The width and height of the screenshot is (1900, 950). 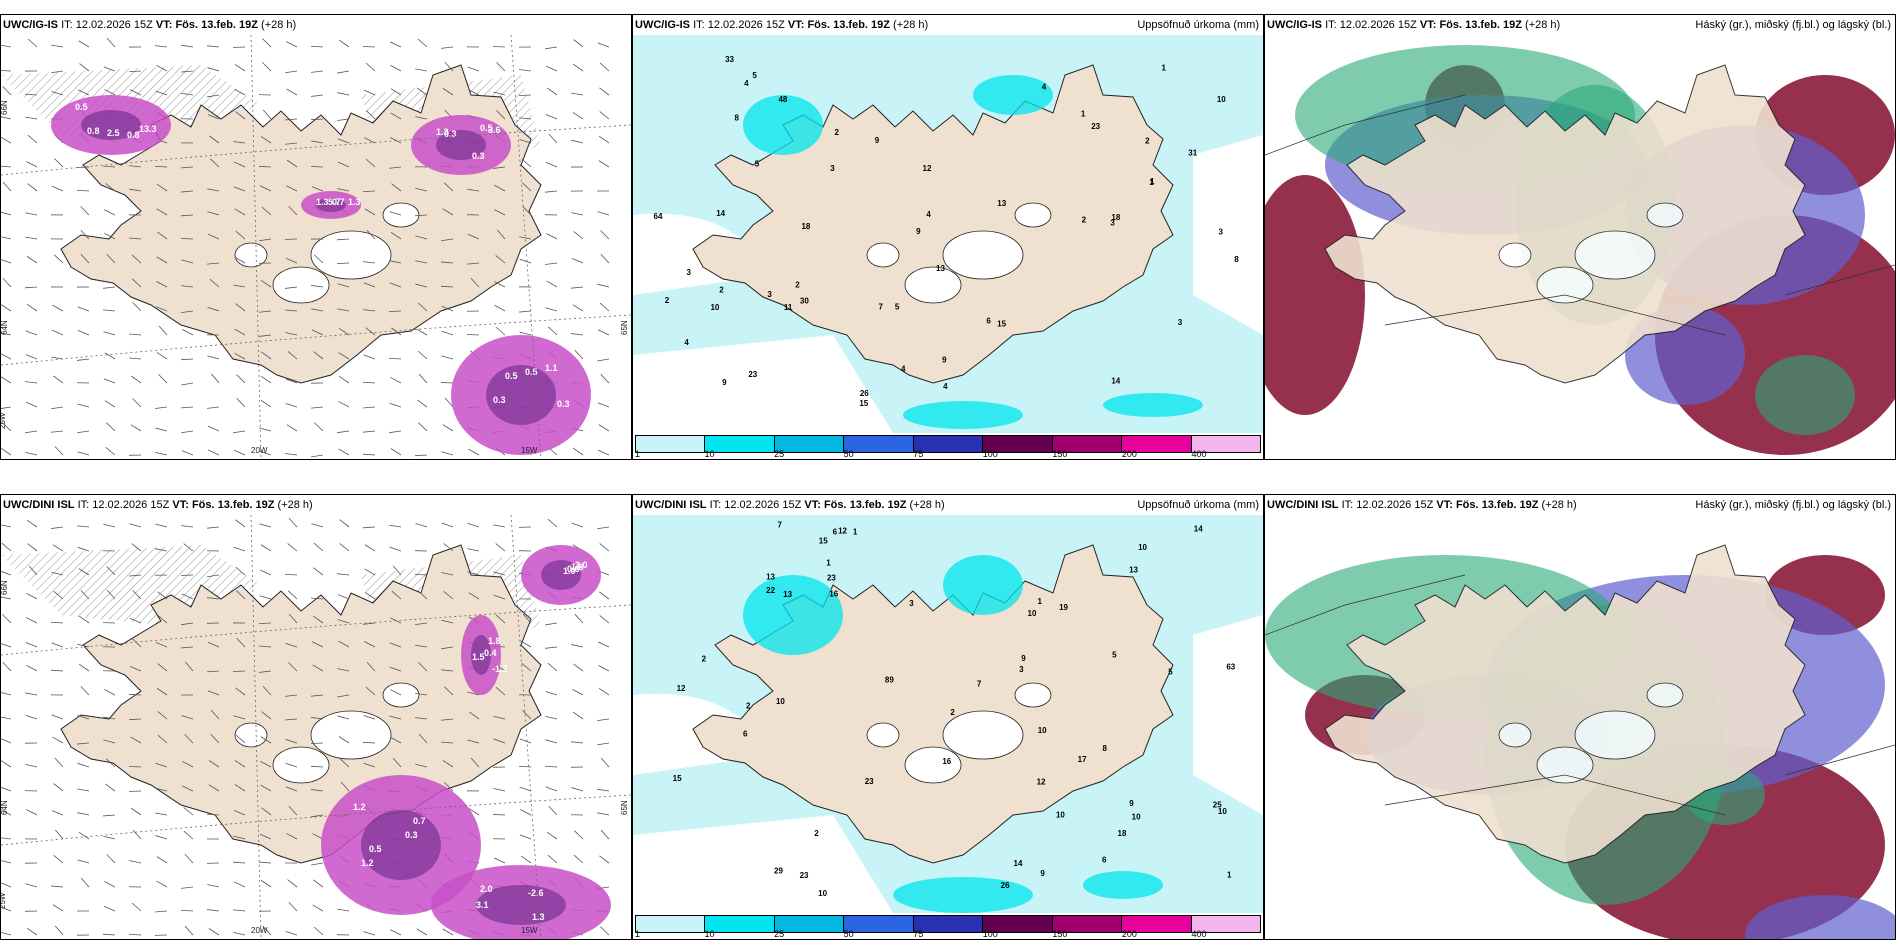 What do you see at coordinates (763, 505) in the screenshot?
I see `issue-time: 12.02.2026 15Z` at bounding box center [763, 505].